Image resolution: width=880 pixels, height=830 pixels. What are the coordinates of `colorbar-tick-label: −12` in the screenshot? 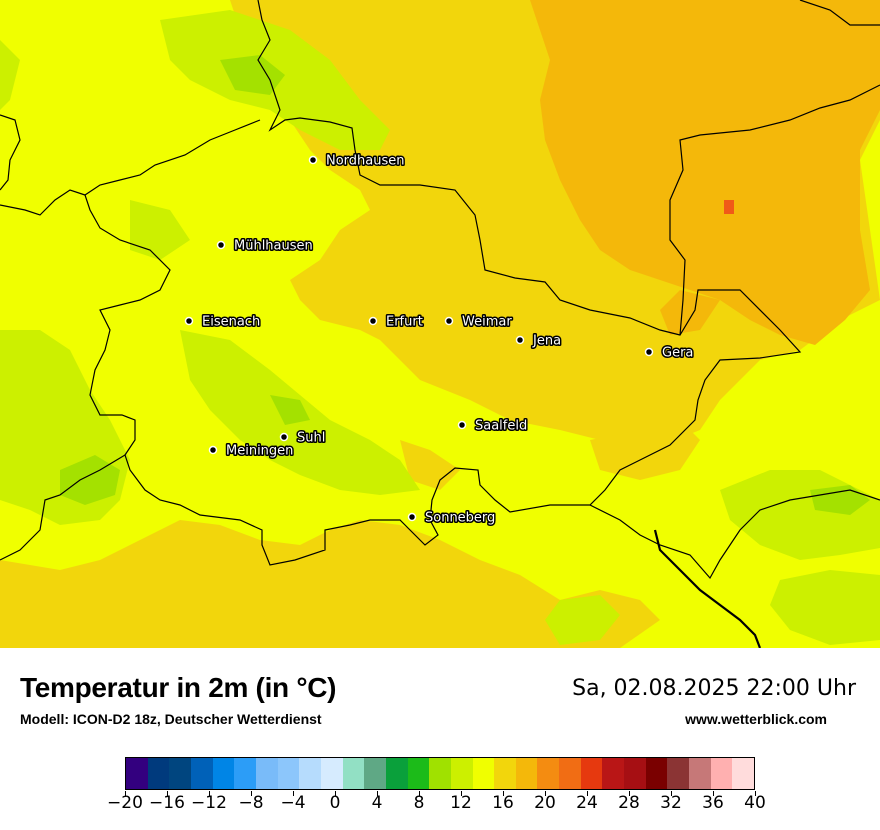 It's located at (209, 803).